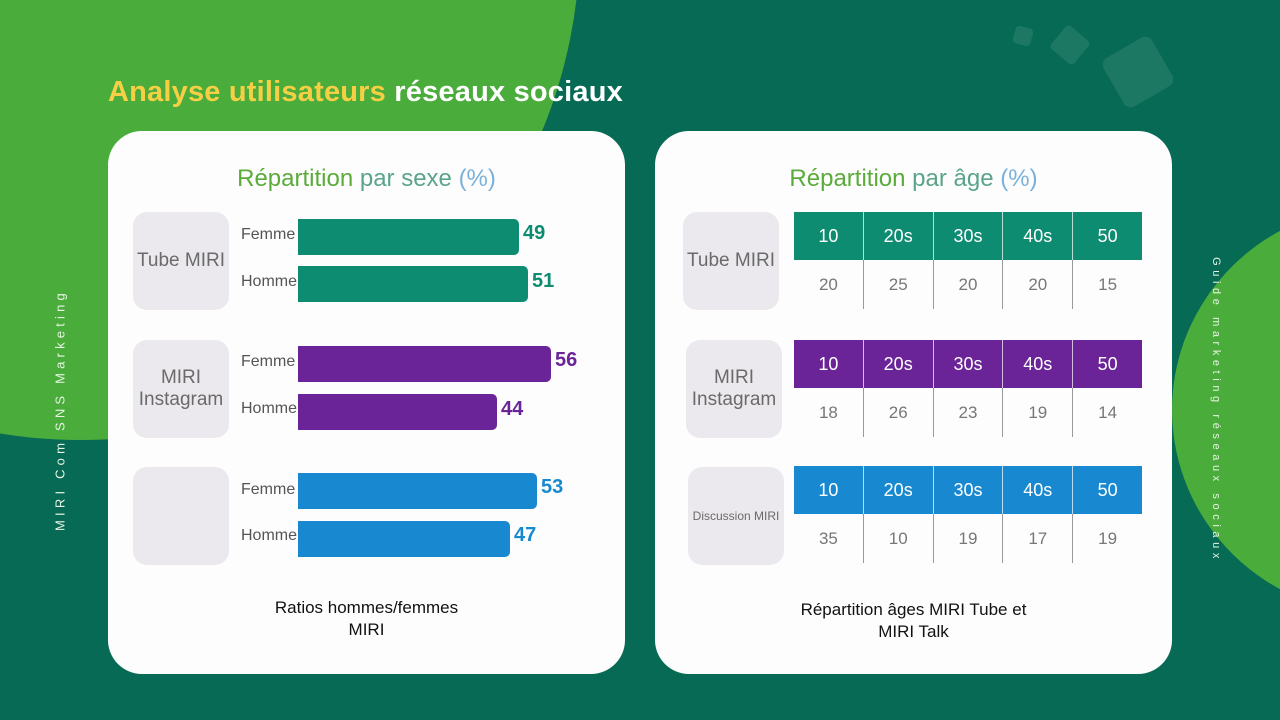  Describe the element at coordinates (366, 178) in the screenshot. I see `gender-card-title: Répartition par sexe (%)` at that location.